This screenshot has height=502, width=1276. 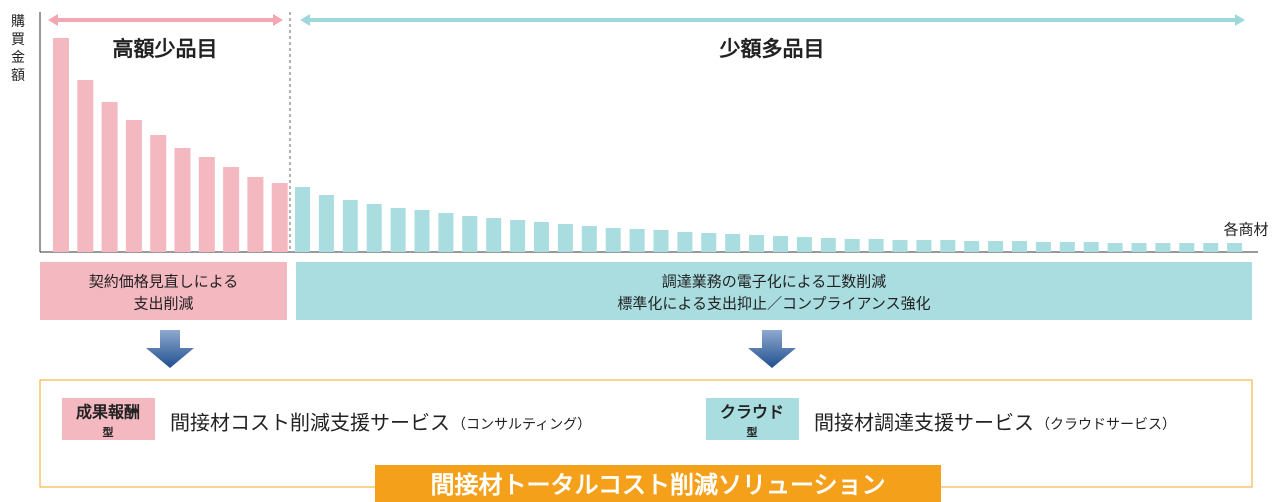 What do you see at coordinates (164, 282) in the screenshot?
I see `effect-text: 契約価格見直しによる` at bounding box center [164, 282].